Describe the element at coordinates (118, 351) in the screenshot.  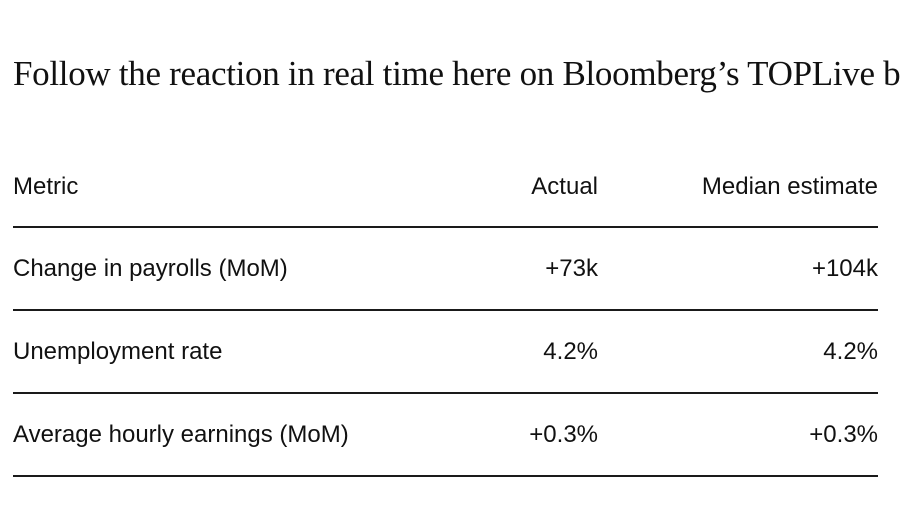
I see `metric-cell: Unemployment rate` at that location.